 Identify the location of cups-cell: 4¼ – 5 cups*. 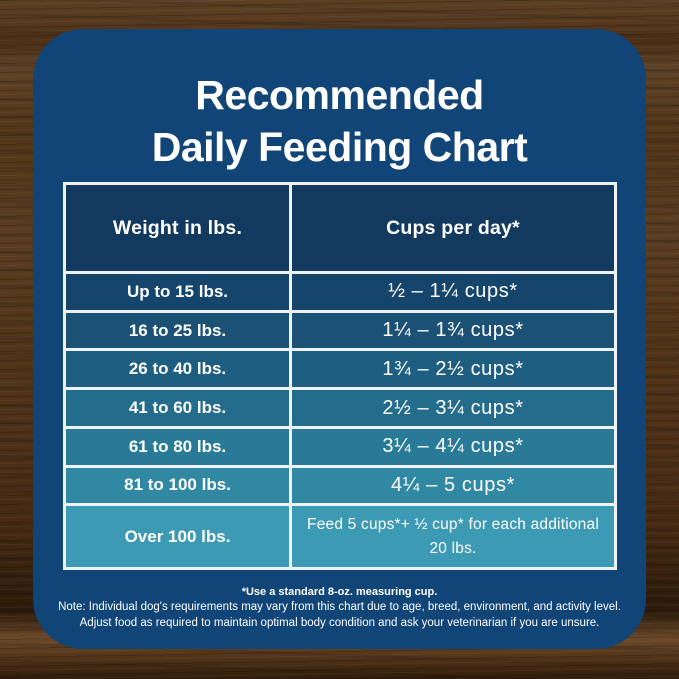
(453, 484).